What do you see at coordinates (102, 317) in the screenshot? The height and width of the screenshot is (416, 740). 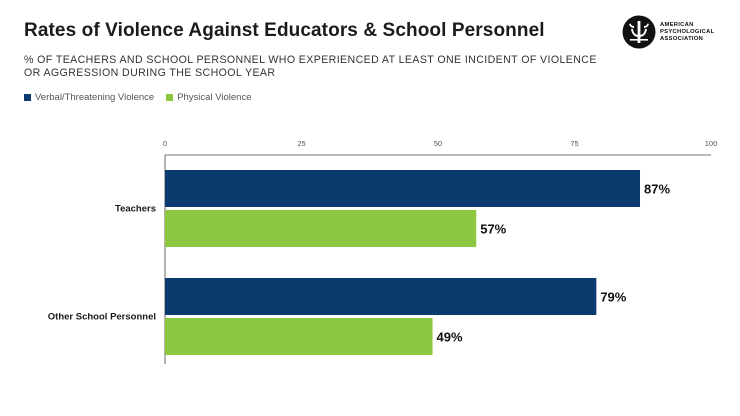 I see `category-label: Other School Personnel` at bounding box center [102, 317].